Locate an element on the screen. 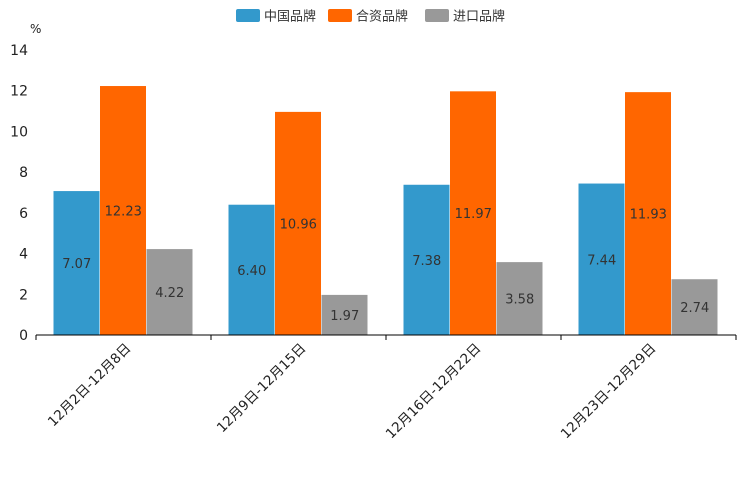 Image resolution: width=744 pixels, height=496 pixels. bar-value-label: 6.40 is located at coordinates (251, 271).